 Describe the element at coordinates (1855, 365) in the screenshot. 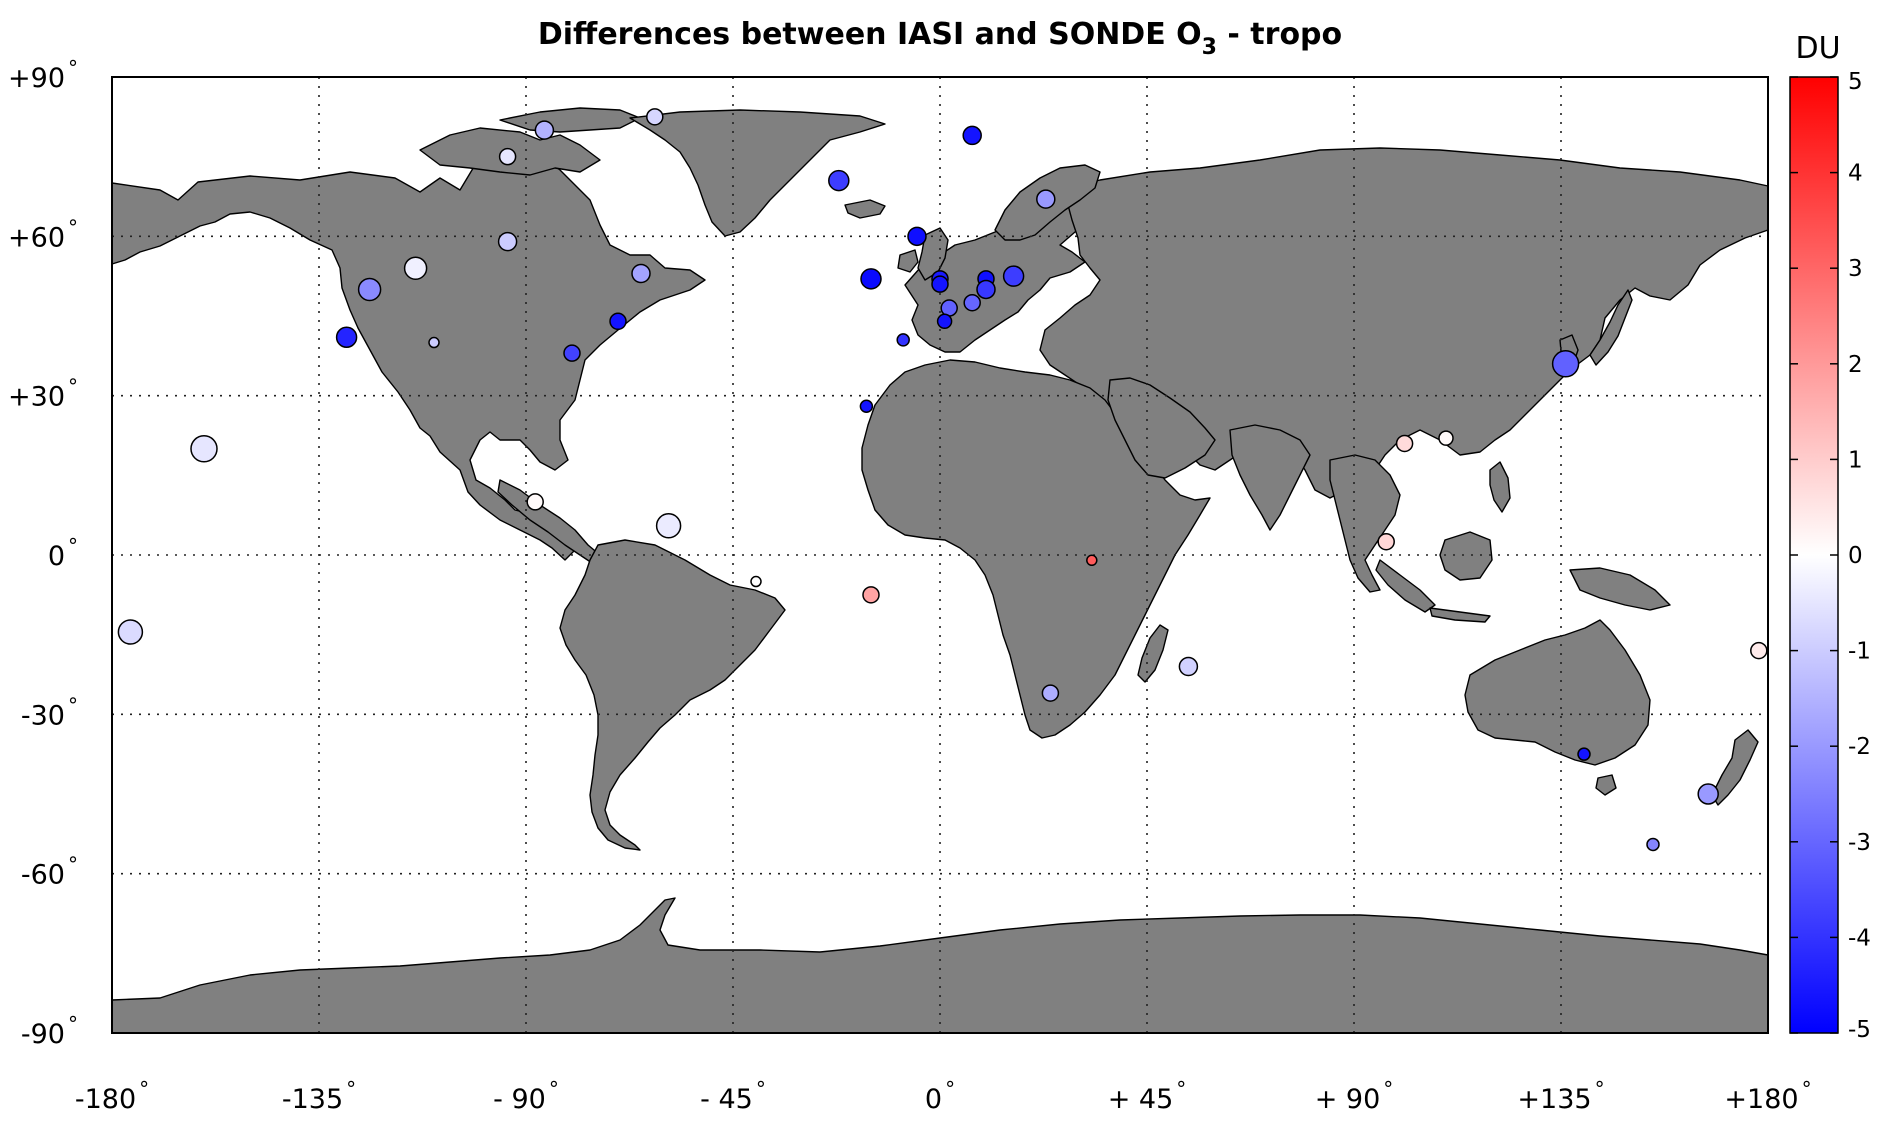

I see `colorbar-tick-label: 2` at that location.